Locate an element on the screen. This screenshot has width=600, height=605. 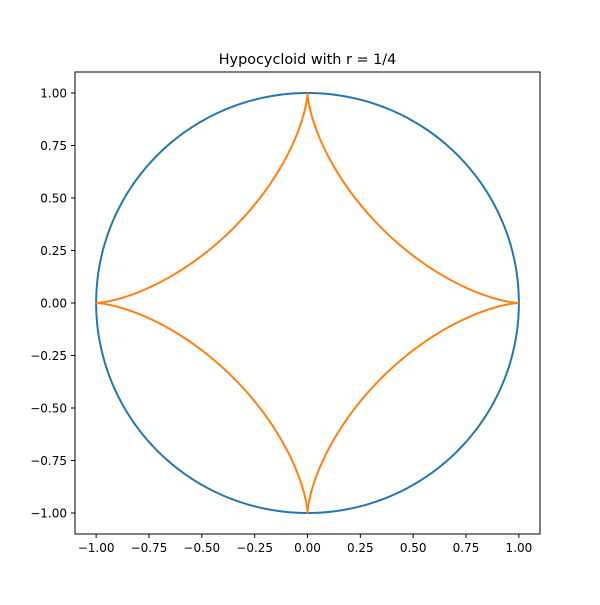
y-tick-label: 0.00 is located at coordinates (53, 304).